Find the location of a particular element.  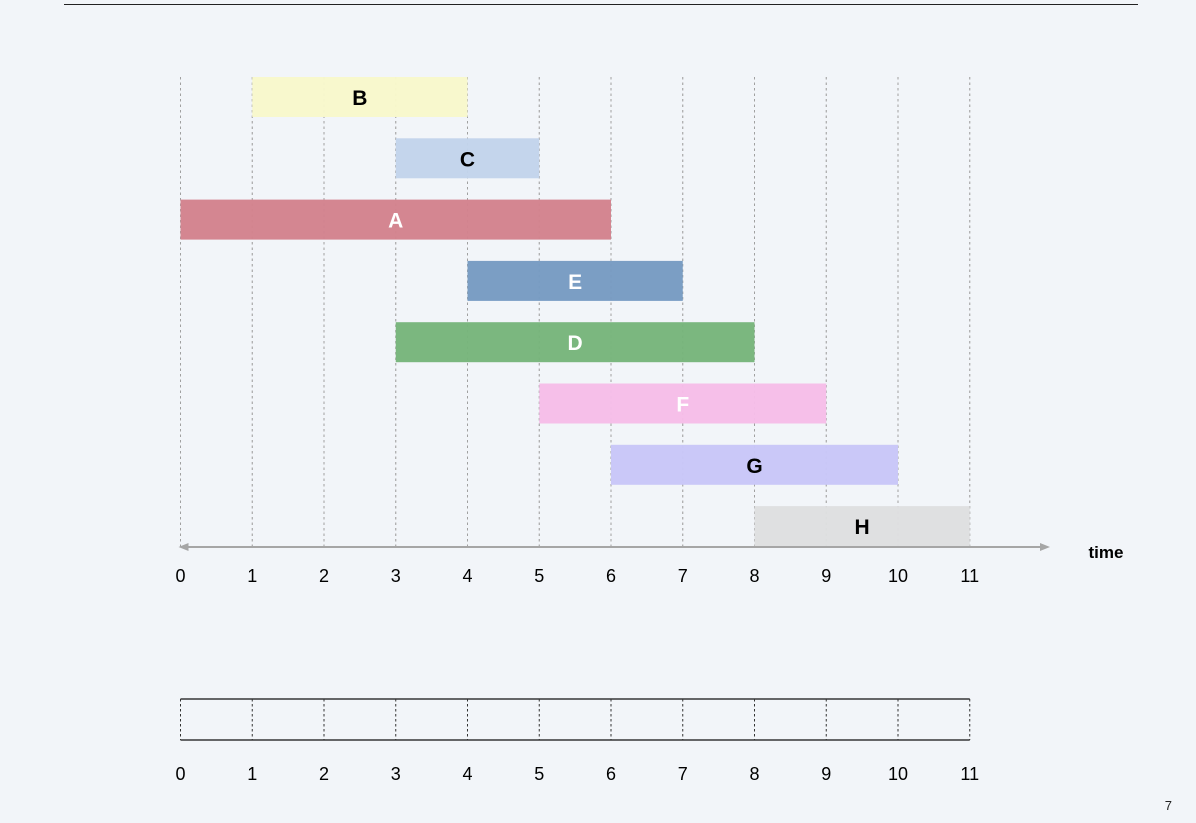

job-bar-g is located at coordinates (754, 464).